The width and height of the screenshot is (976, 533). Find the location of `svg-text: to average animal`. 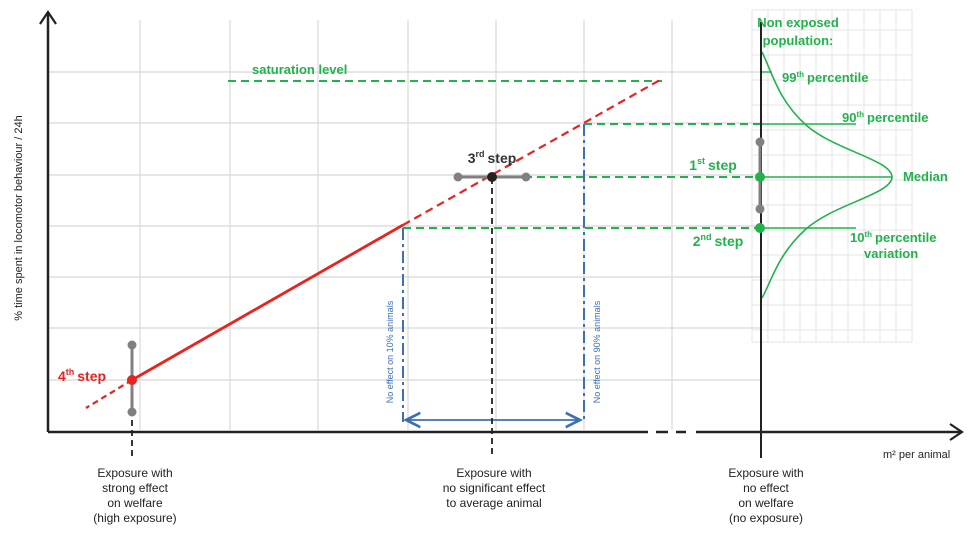

svg-text: to average animal is located at coordinates (493, 503).